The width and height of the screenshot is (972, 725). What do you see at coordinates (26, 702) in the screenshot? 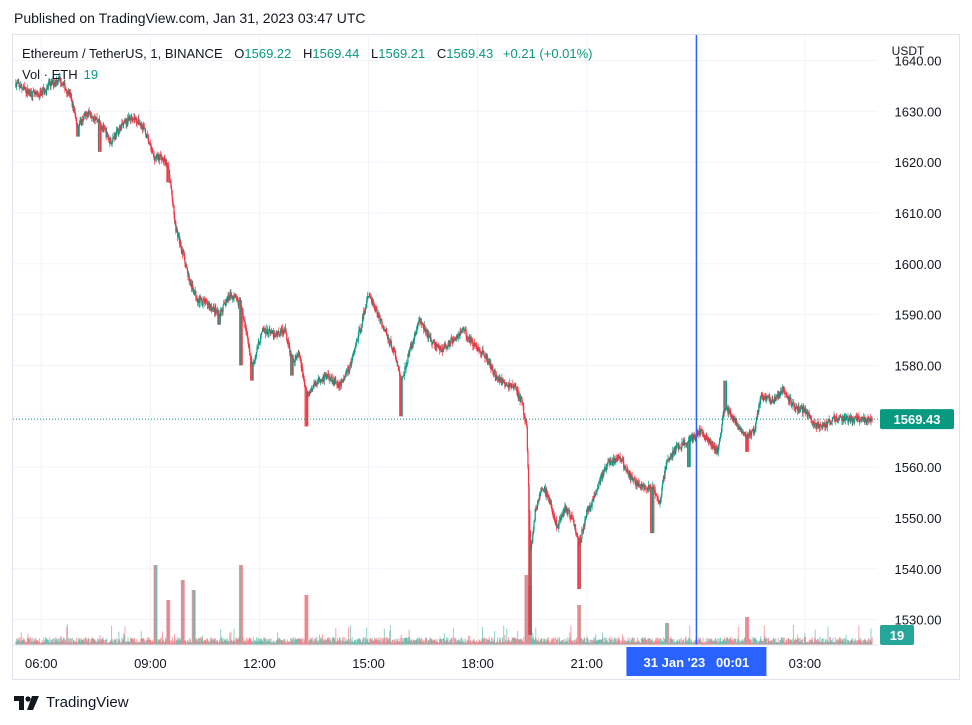
I see `tradingview-logo-icon` at bounding box center [26, 702].